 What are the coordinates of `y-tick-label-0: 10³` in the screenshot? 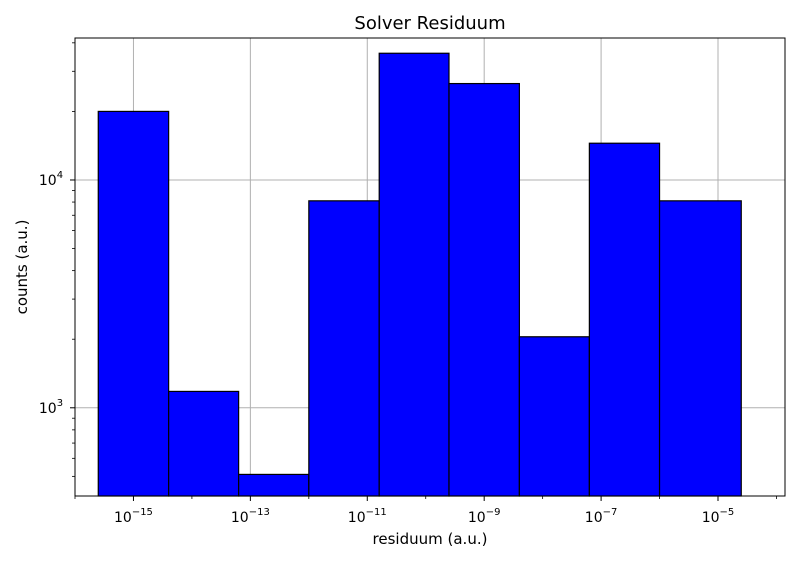 It's located at (51, 407).